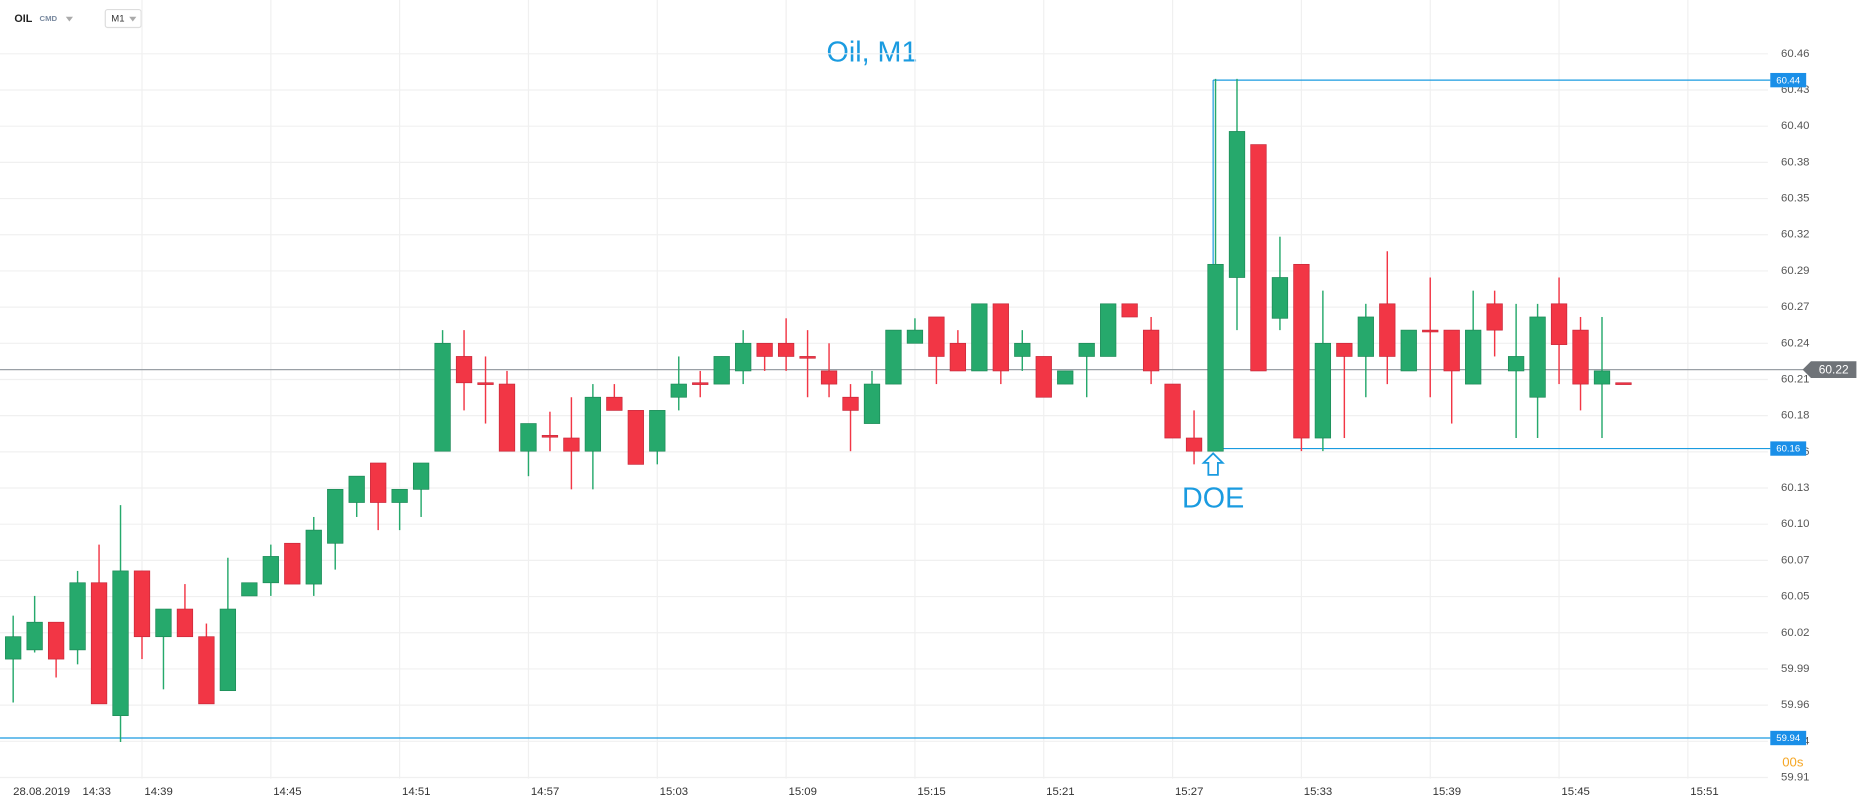 This screenshot has height=805, width=1866. What do you see at coordinates (1795, 597) in the screenshot?
I see `y-tick-label: 60.05` at bounding box center [1795, 597].